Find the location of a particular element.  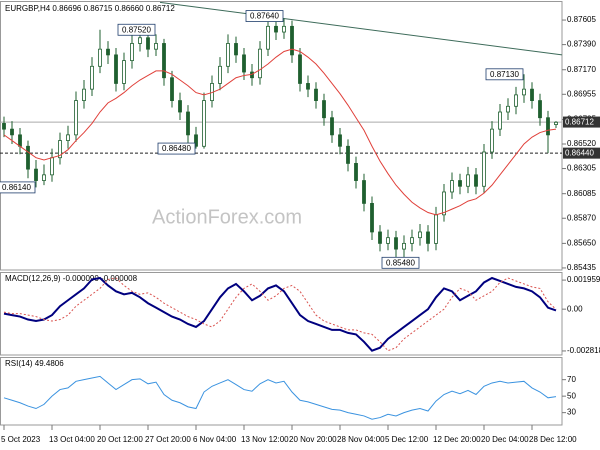

annotation-label: 0.85480 is located at coordinates (400, 262).